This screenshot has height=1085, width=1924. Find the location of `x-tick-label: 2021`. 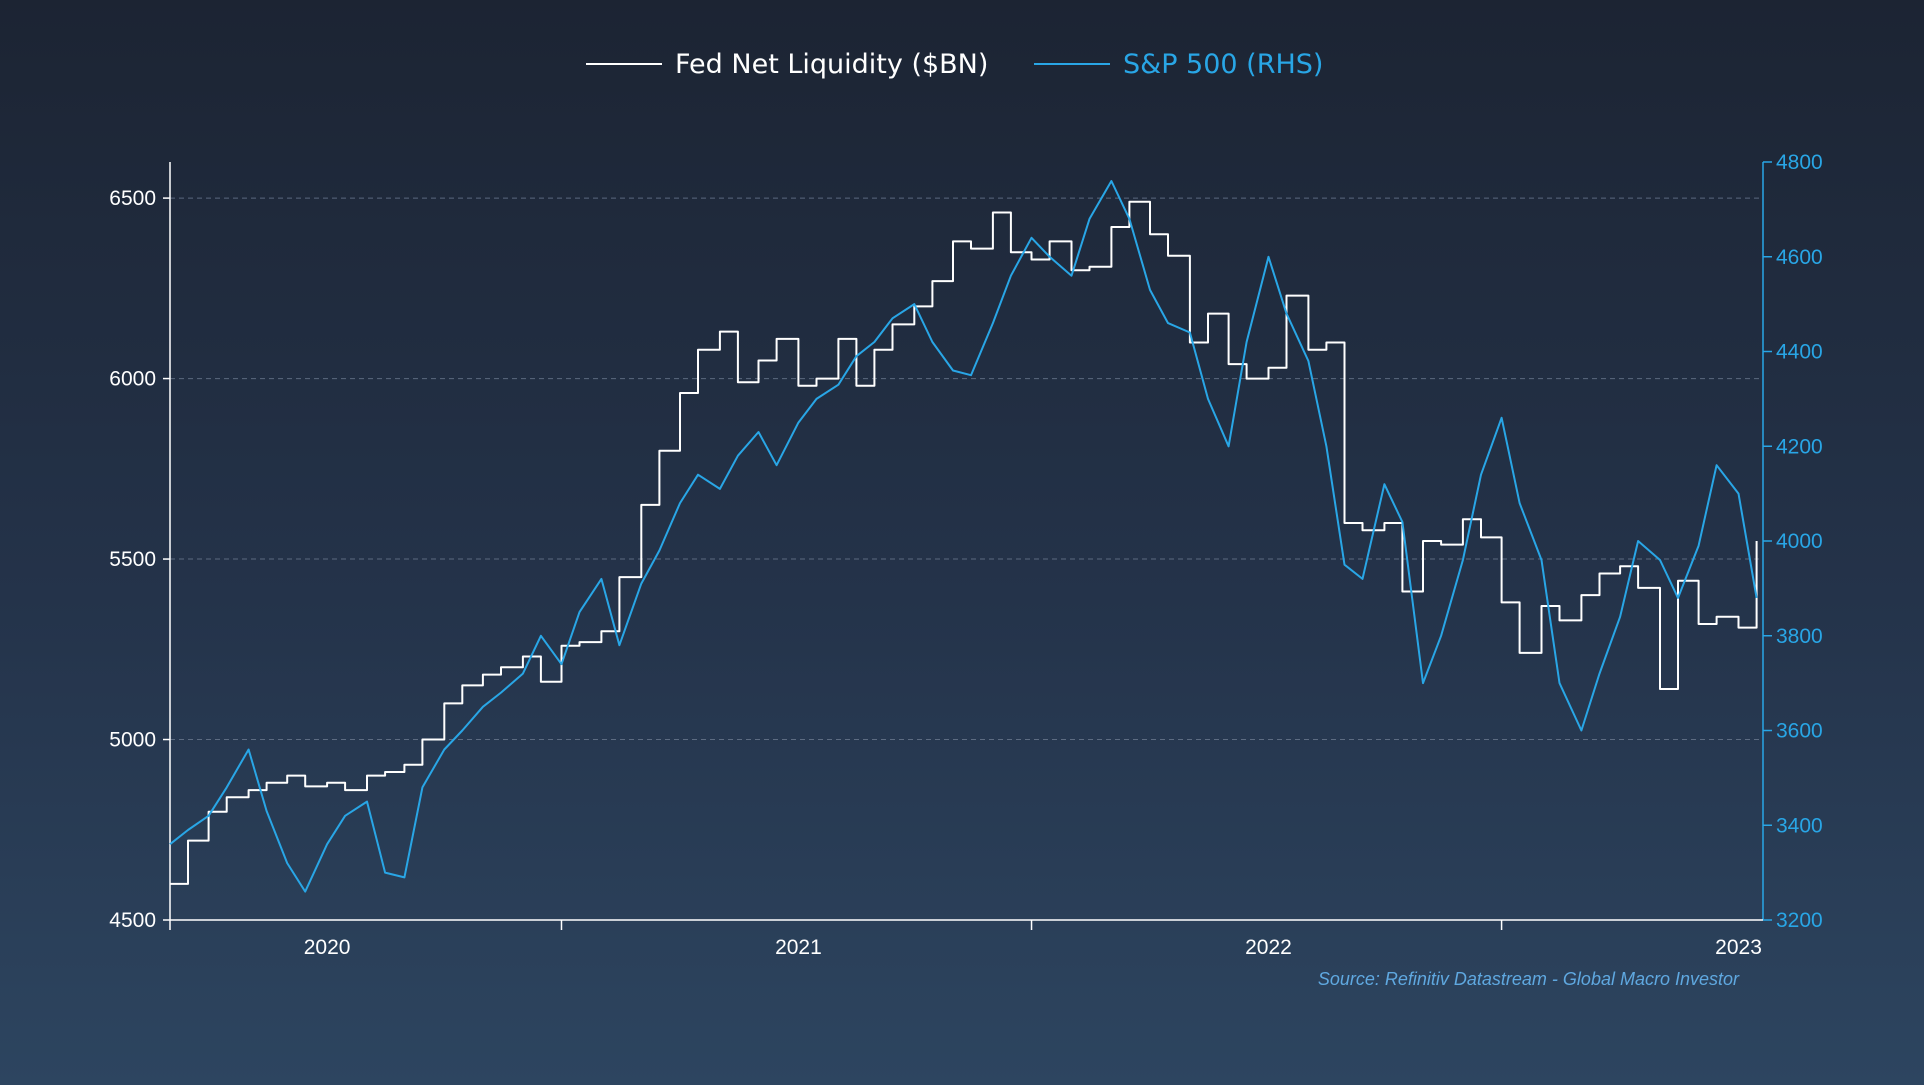

x-tick-label: 2021 is located at coordinates (798, 947).